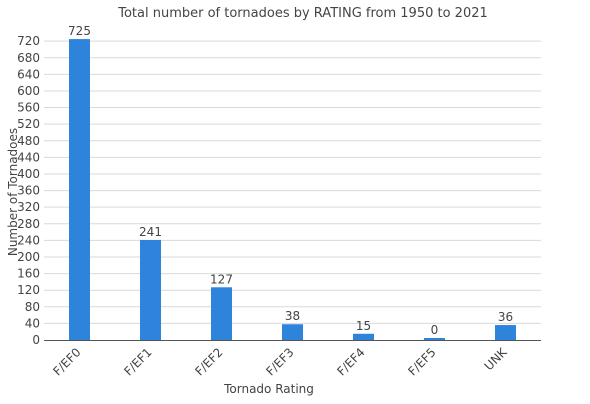 This screenshot has height=404, width=590. Describe the element at coordinates (137, 361) in the screenshot. I see `x-tick-label: F/EF1` at that location.